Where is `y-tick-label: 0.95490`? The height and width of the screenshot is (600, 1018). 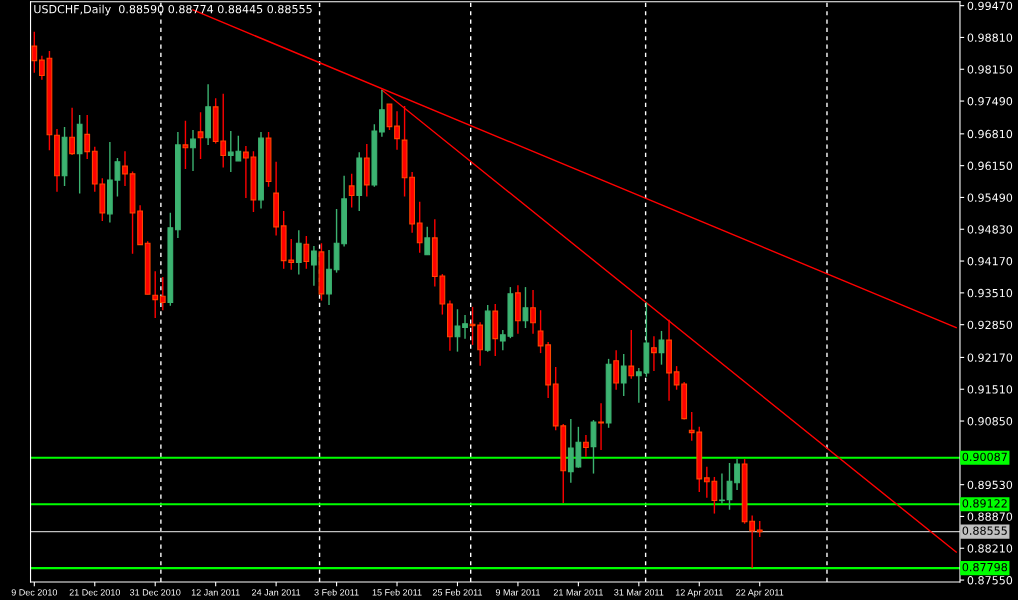 y-tick-label: 0.95490 is located at coordinates (990, 197).